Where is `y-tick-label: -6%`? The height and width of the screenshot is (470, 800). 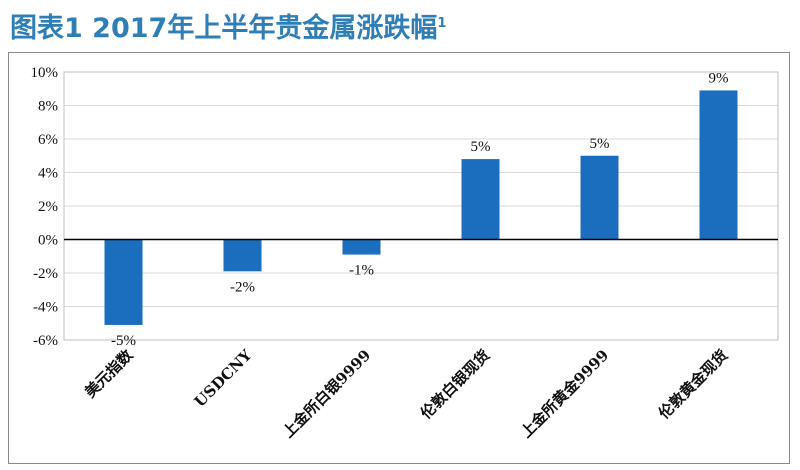 y-tick-label: -6% is located at coordinates (45, 341).